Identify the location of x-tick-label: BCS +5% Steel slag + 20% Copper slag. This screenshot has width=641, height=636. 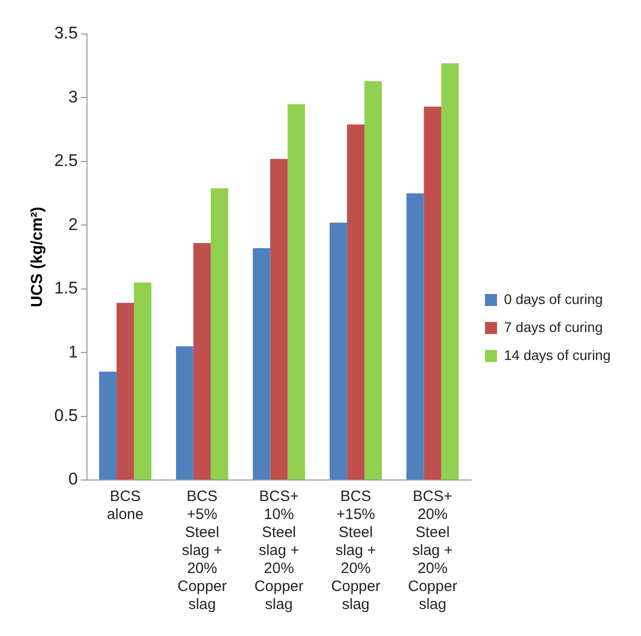
(202, 551).